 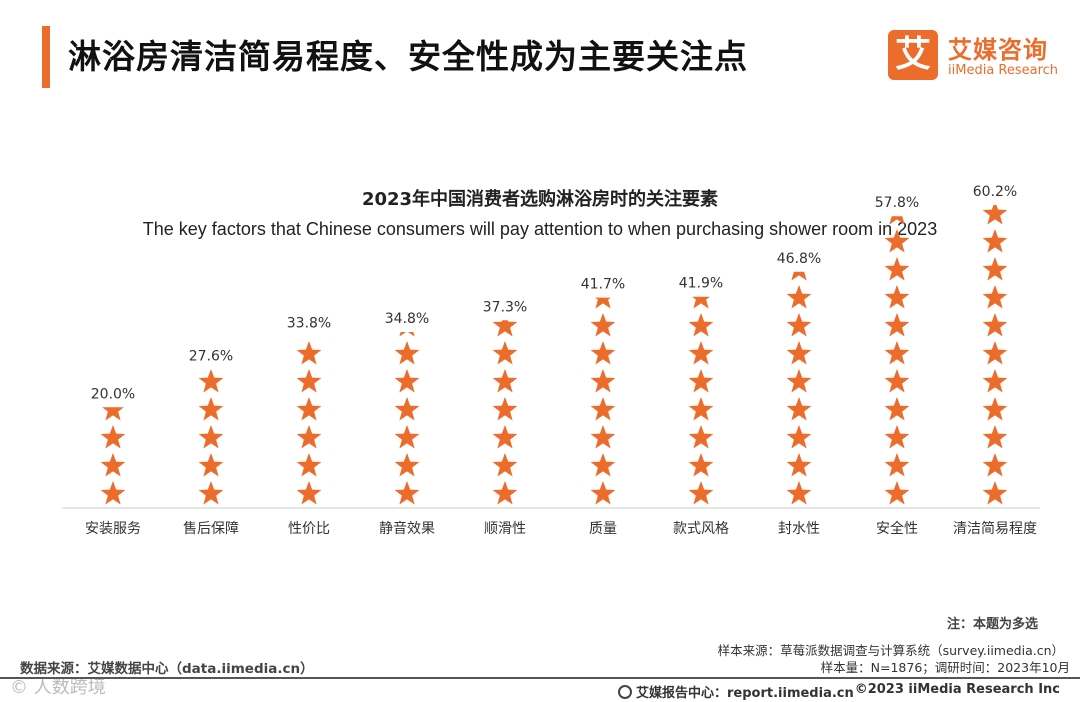 I want to click on footer-copyright: ©2023 iiMedia Research Inc, so click(x=957, y=689).